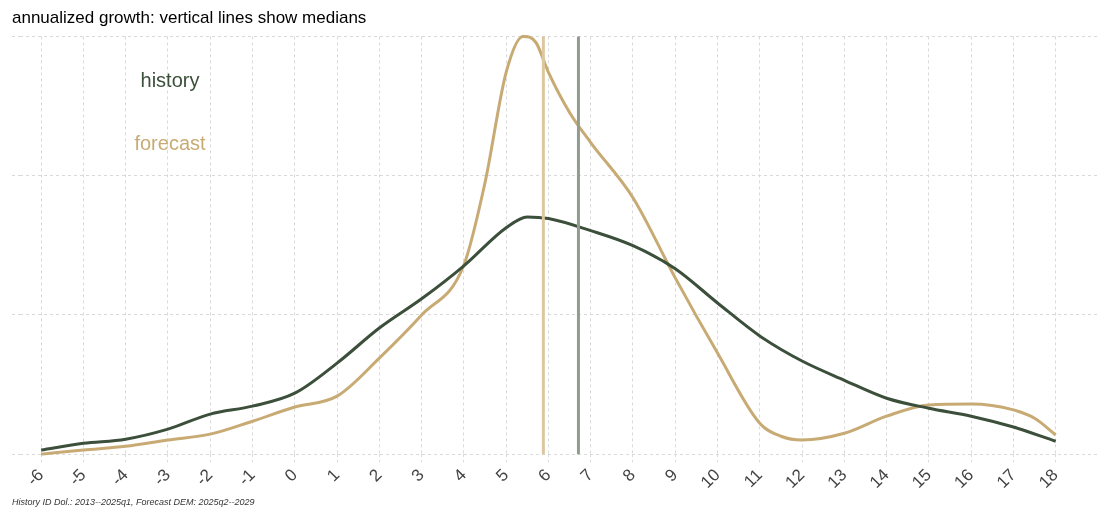 Image resolution: width=1118 pixels, height=518 pixels. Describe the element at coordinates (795, 478) in the screenshot. I see `x-tick-label: 12` at that location.